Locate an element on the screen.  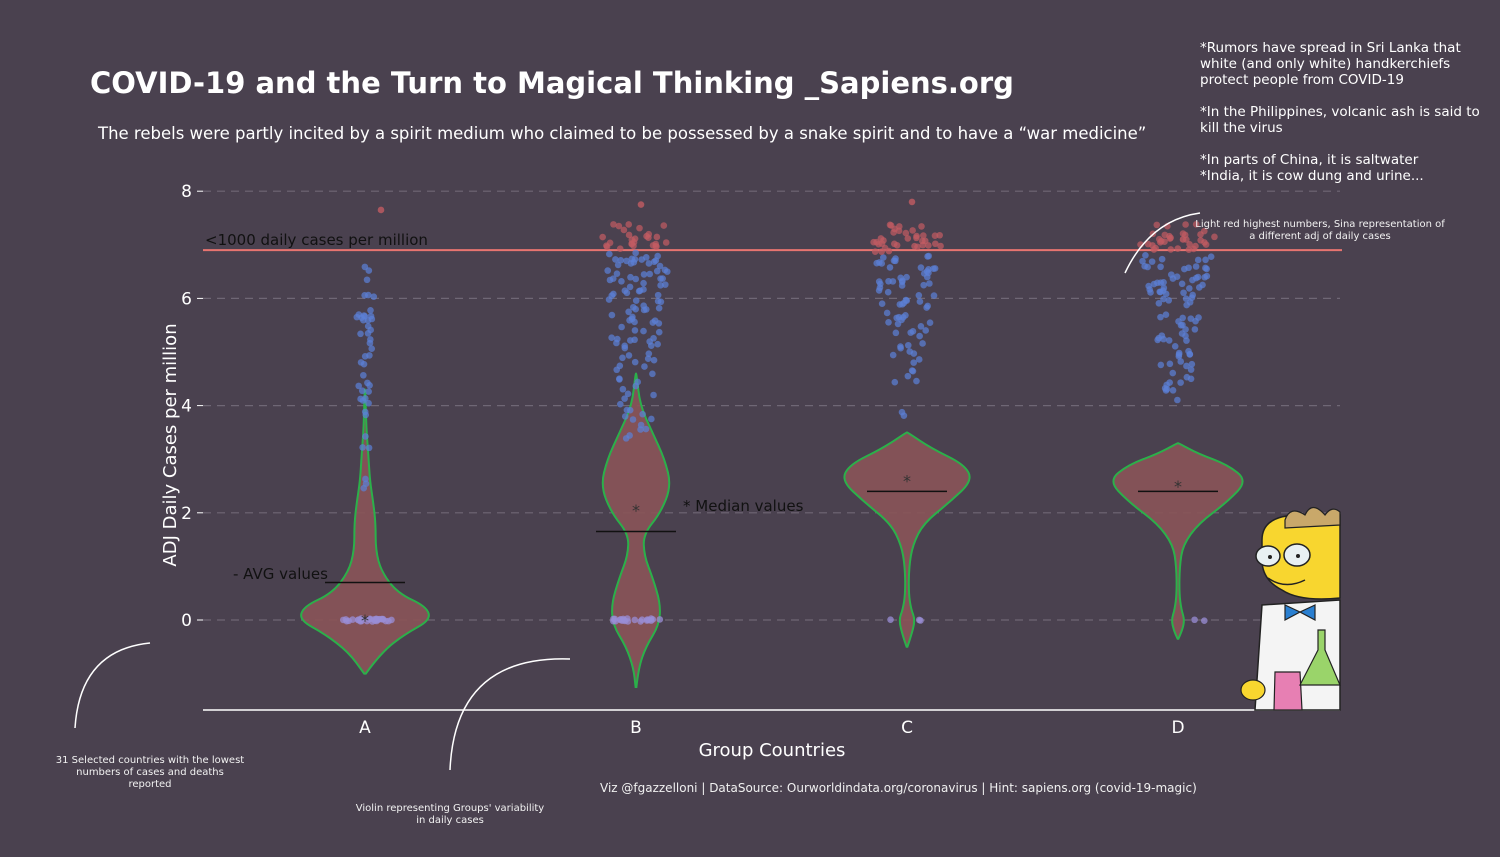
avg-label: - AVG values is located at coordinates (280, 574).